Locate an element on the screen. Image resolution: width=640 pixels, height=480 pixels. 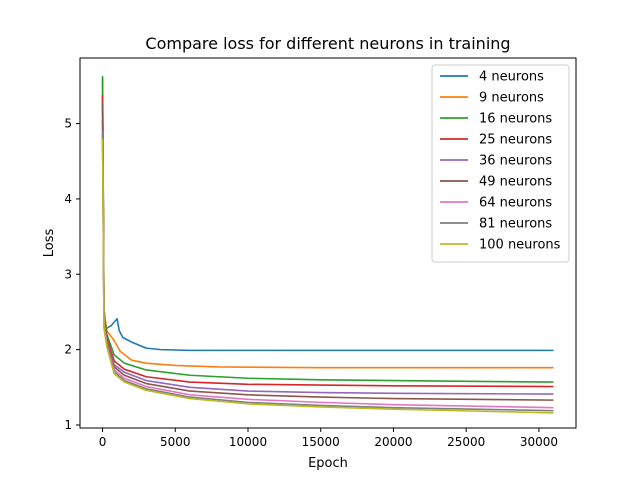
x-axis-ticks: 0 5000 10000 15000 20000 25000 30000 is located at coordinates (328, 438).